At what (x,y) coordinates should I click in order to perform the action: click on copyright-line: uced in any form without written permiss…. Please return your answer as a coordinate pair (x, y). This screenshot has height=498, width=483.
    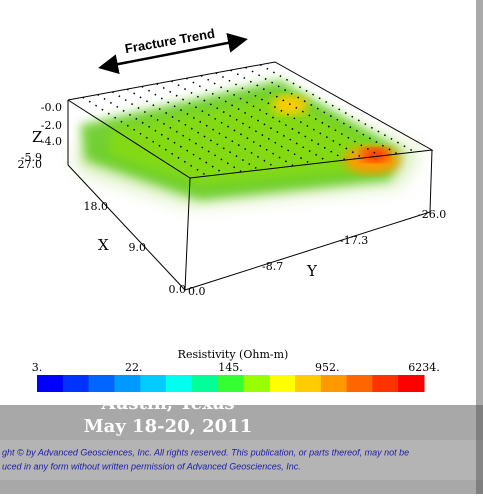
    Looking at the image, I should click on (151, 466).